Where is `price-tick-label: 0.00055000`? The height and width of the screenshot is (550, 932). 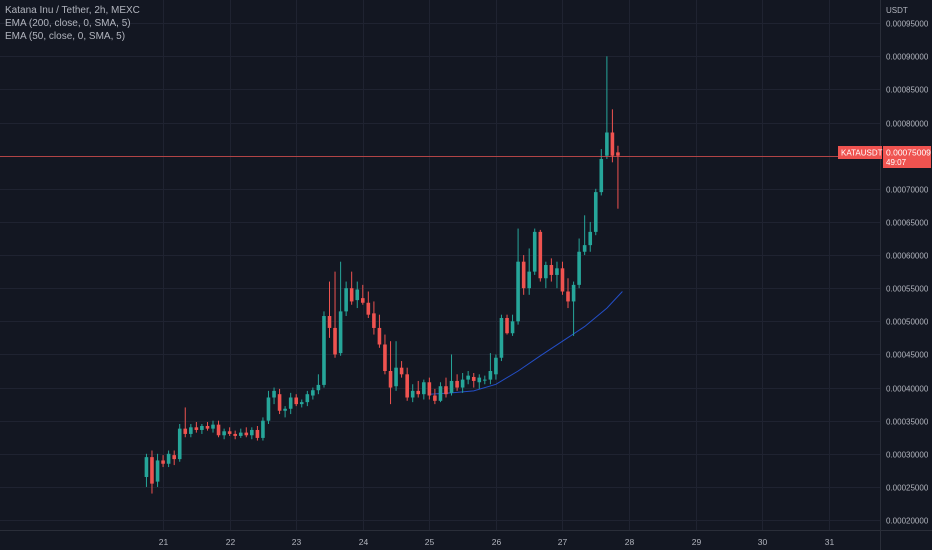 price-tick-label: 0.00055000 is located at coordinates (907, 289).